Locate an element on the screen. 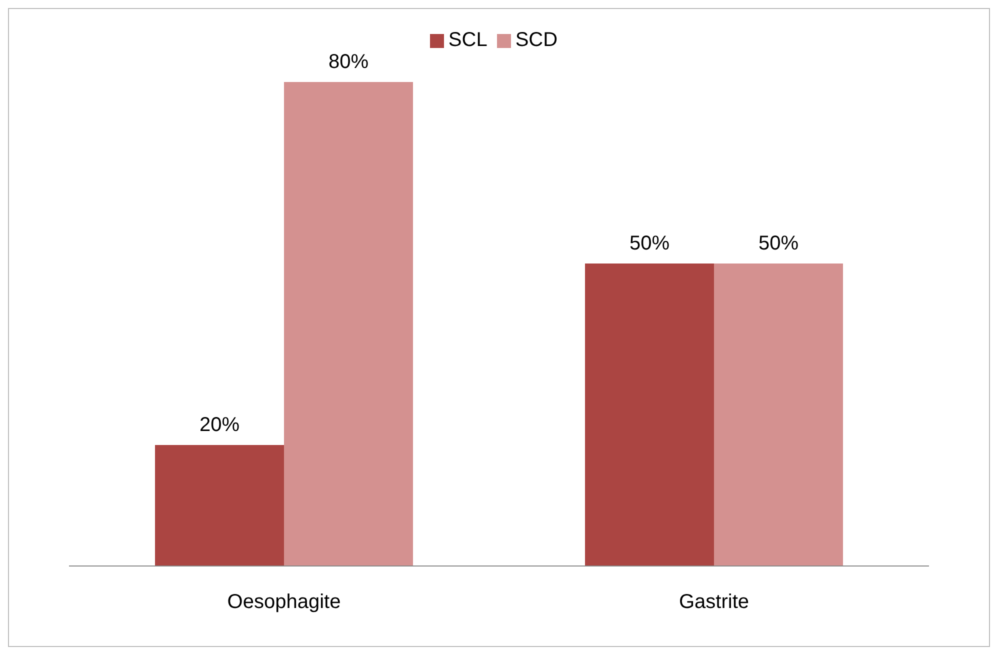  legend-label: SCD is located at coordinates (536, 40).